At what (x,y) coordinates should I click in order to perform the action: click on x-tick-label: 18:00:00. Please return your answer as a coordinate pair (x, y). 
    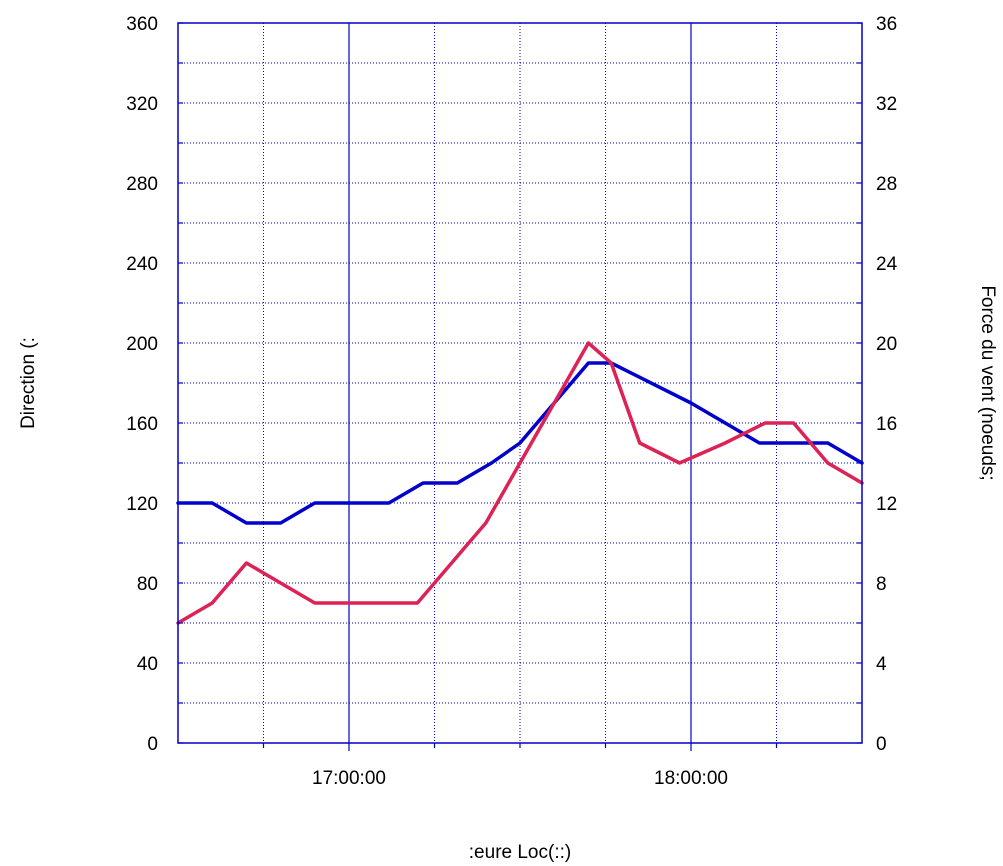
    Looking at the image, I should click on (691, 778).